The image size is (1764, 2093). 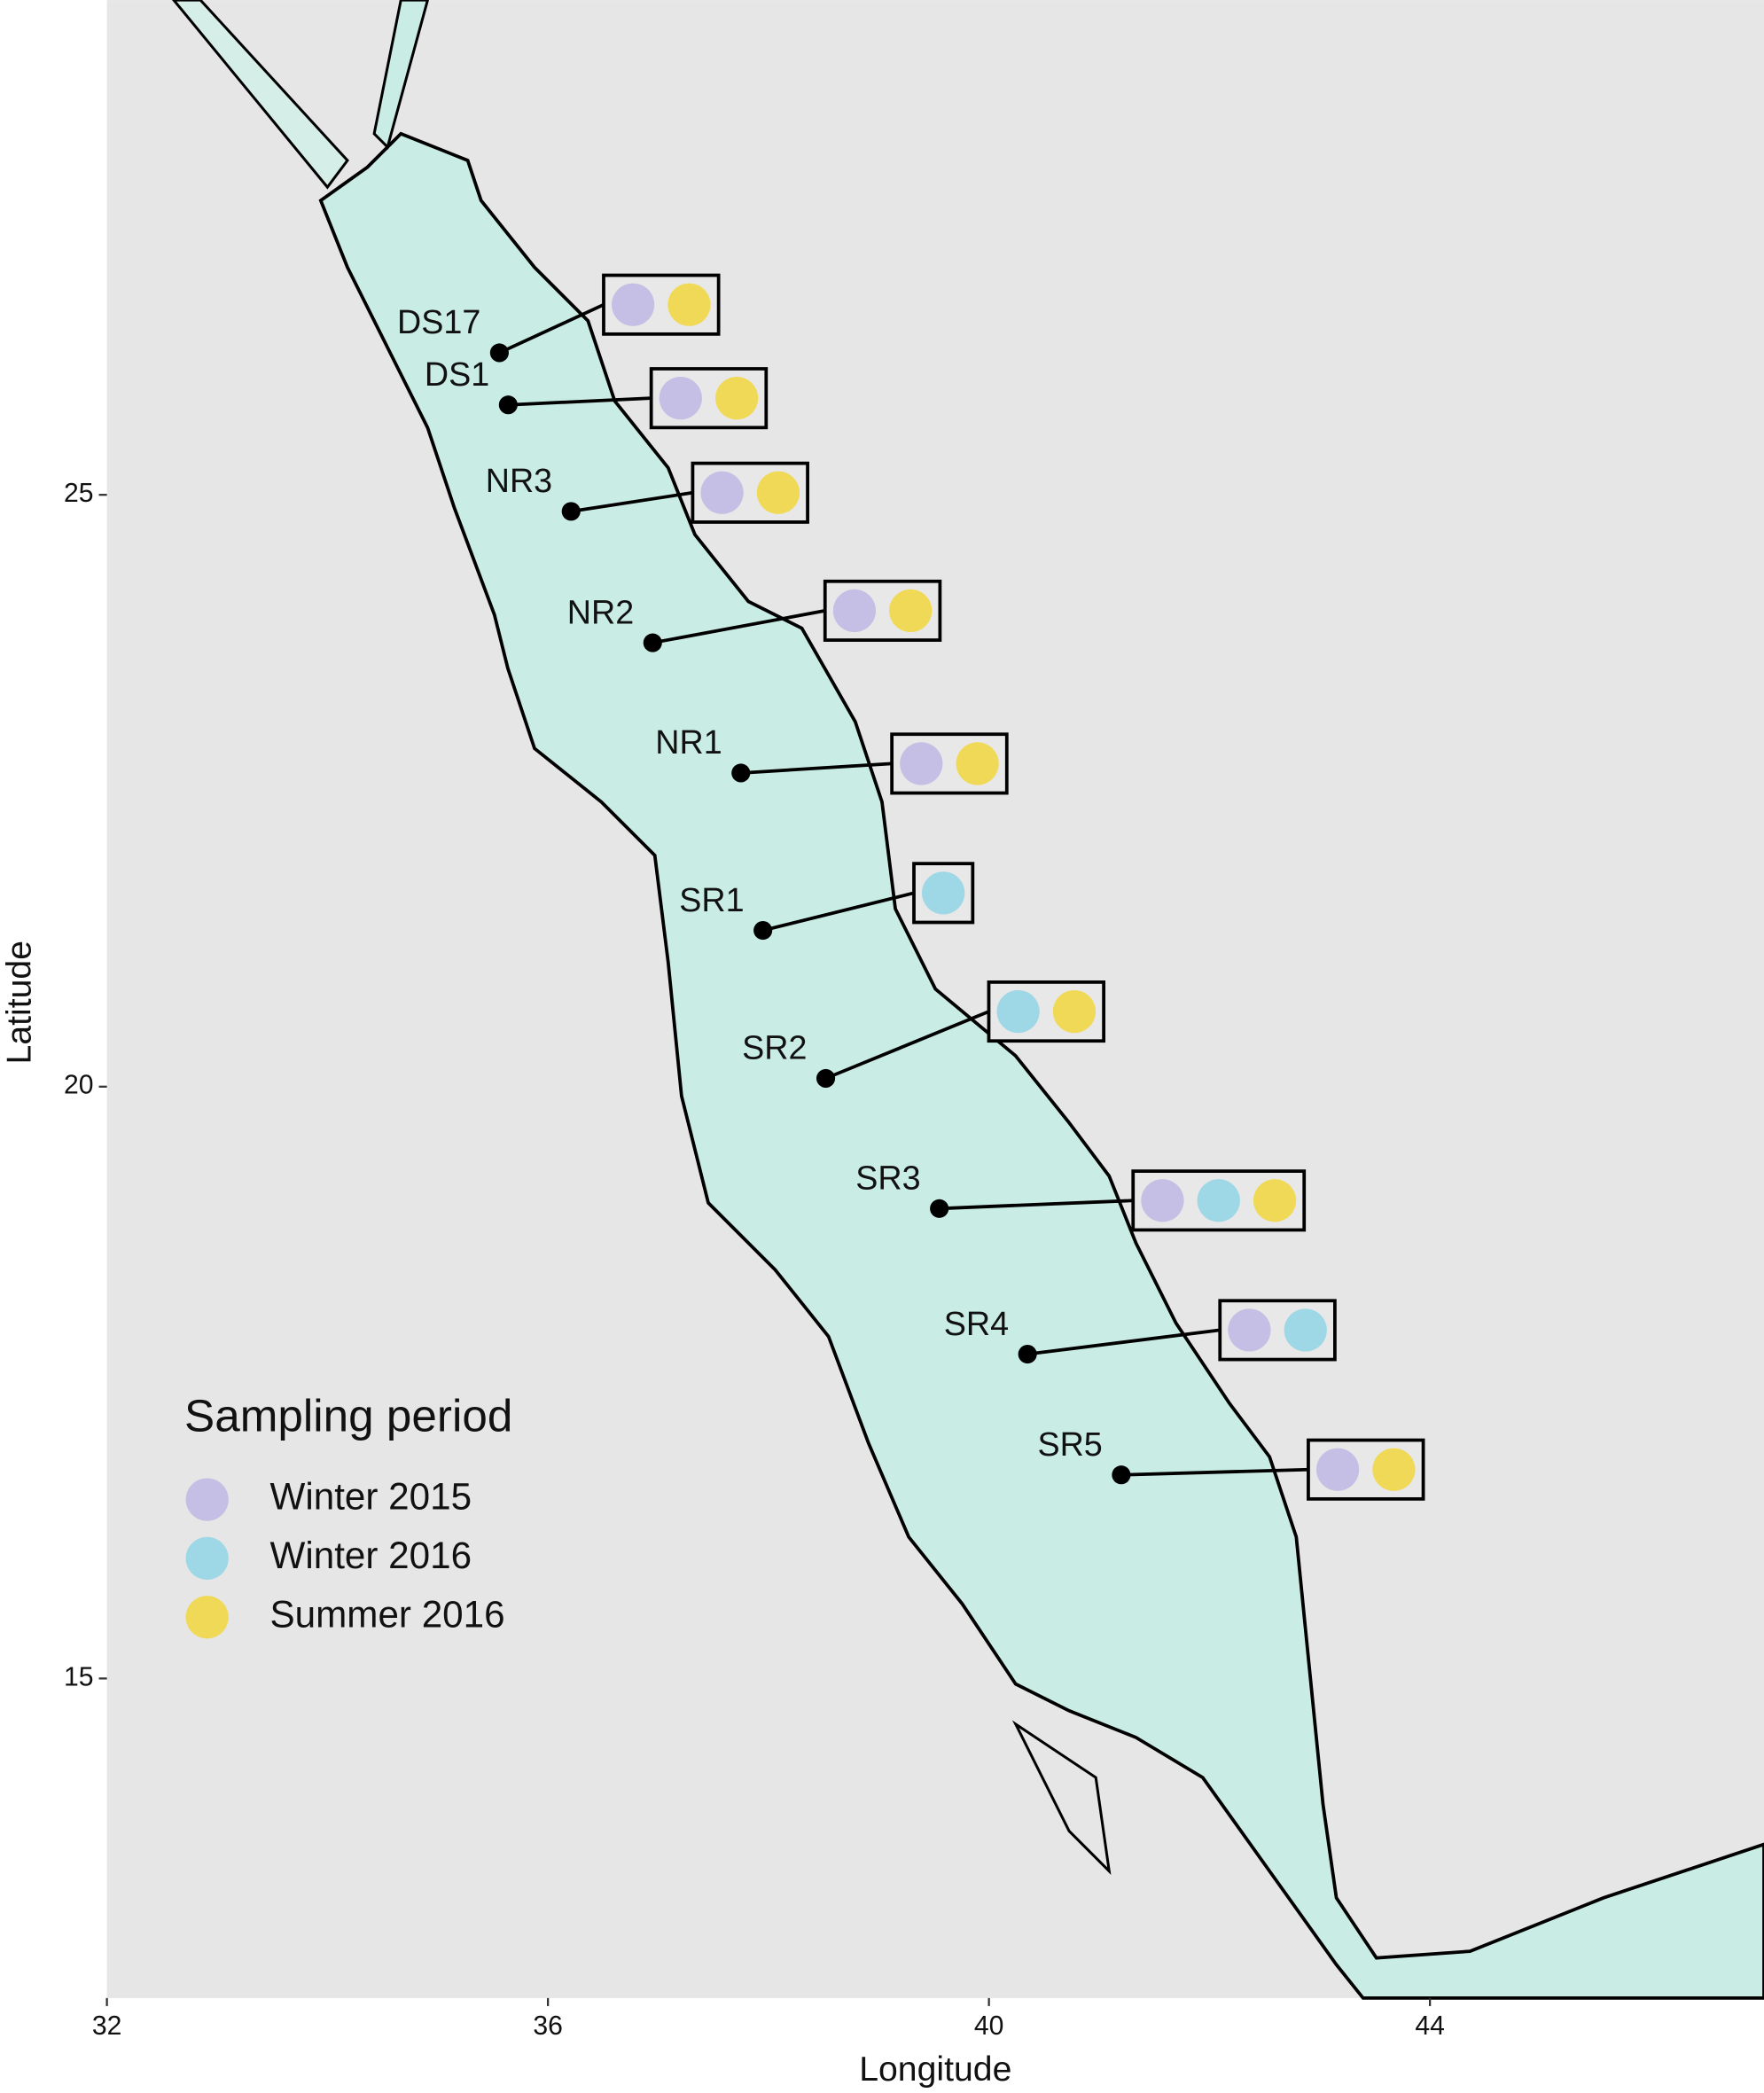 What do you see at coordinates (1061, 1798) in the screenshot?
I see `island` at bounding box center [1061, 1798].